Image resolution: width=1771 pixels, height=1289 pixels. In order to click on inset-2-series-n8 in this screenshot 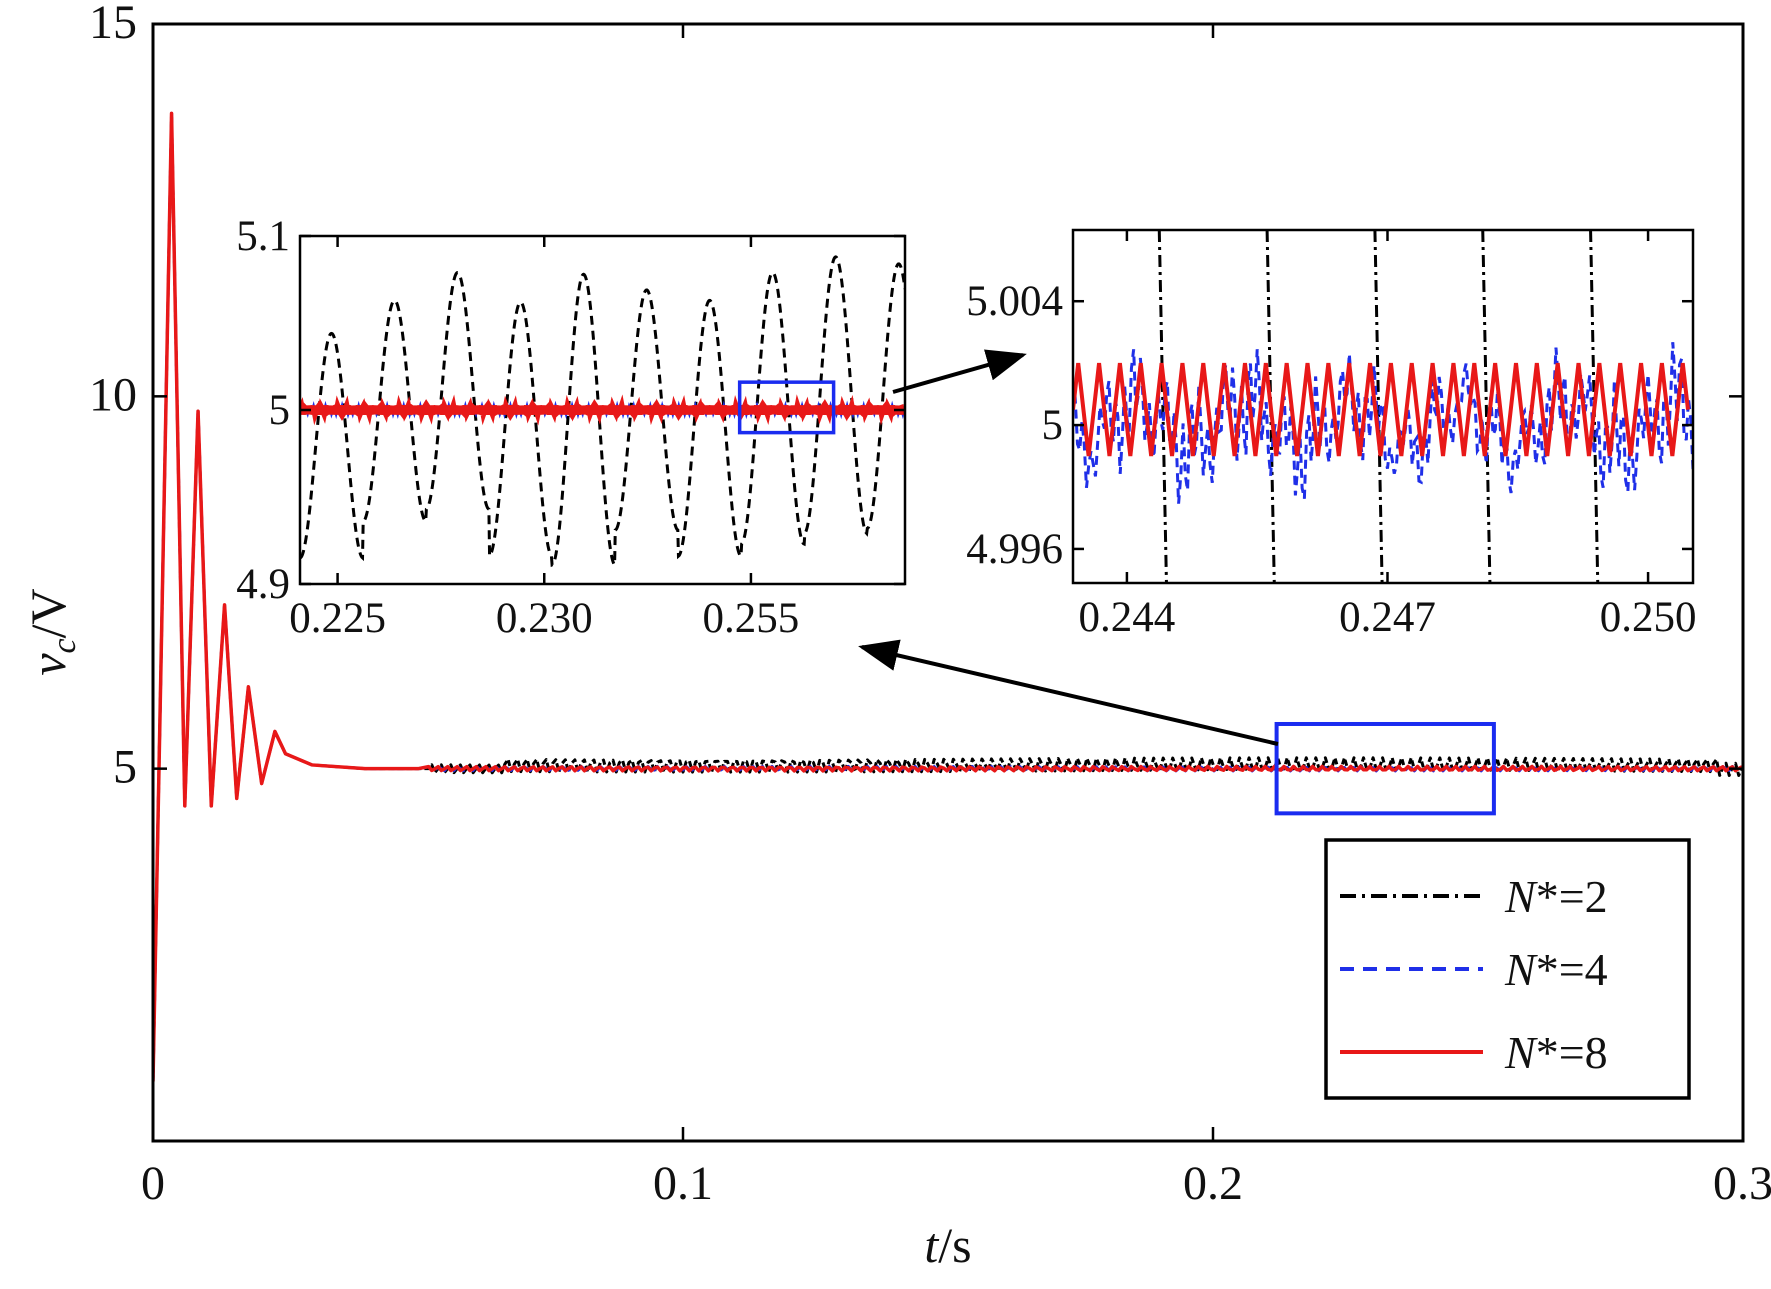, I will do `click(1381, 409)`.